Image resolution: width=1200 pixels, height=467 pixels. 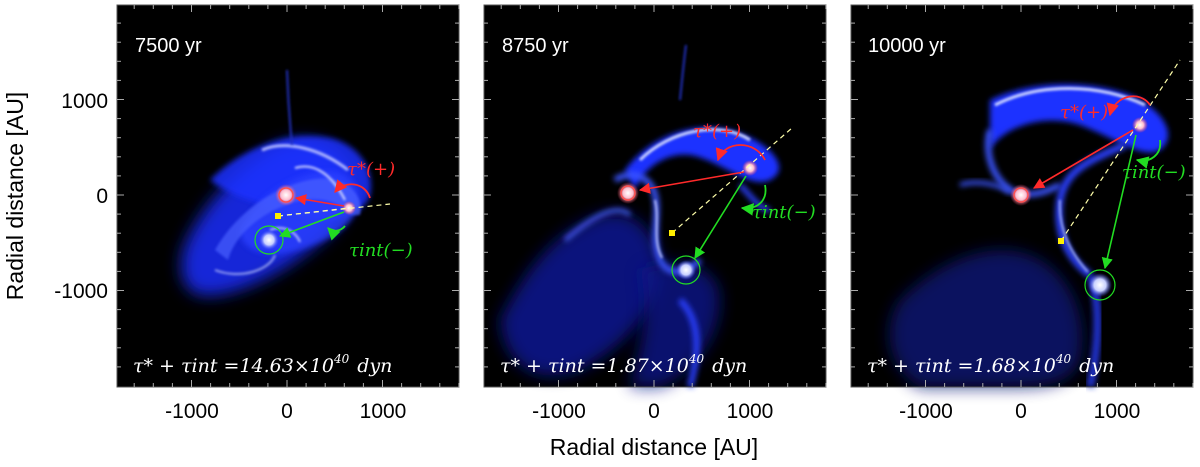 I want to click on time-label: 7500 yr, so click(x=168, y=46).